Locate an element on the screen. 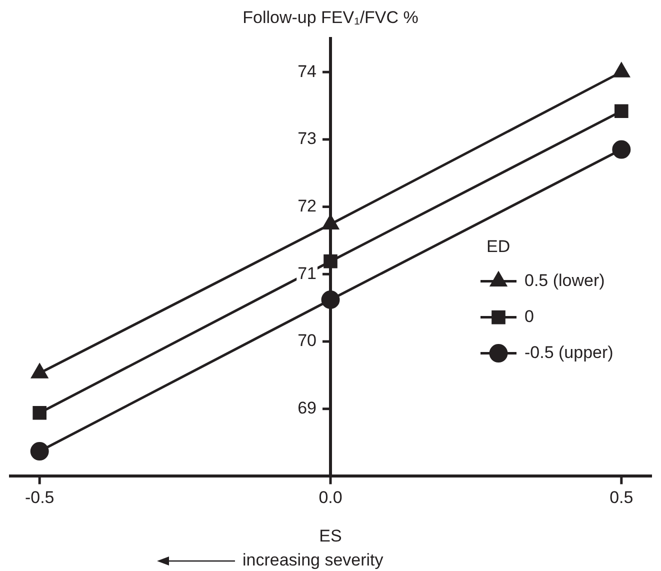 This screenshot has width=661, height=571. y-tick-label: 72 is located at coordinates (307, 206).